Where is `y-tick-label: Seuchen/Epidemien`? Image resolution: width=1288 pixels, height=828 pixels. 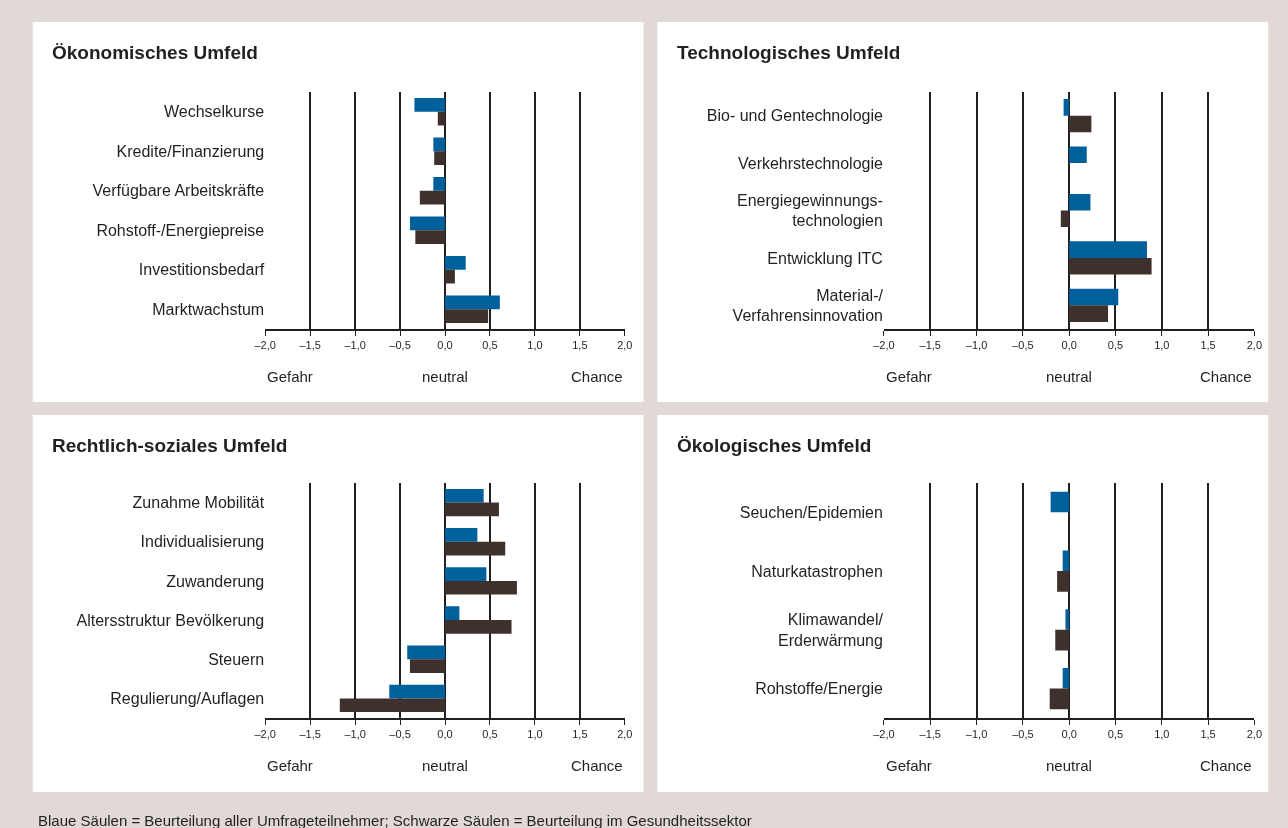
y-tick-label: Seuchen/Epidemien is located at coordinates (811, 512).